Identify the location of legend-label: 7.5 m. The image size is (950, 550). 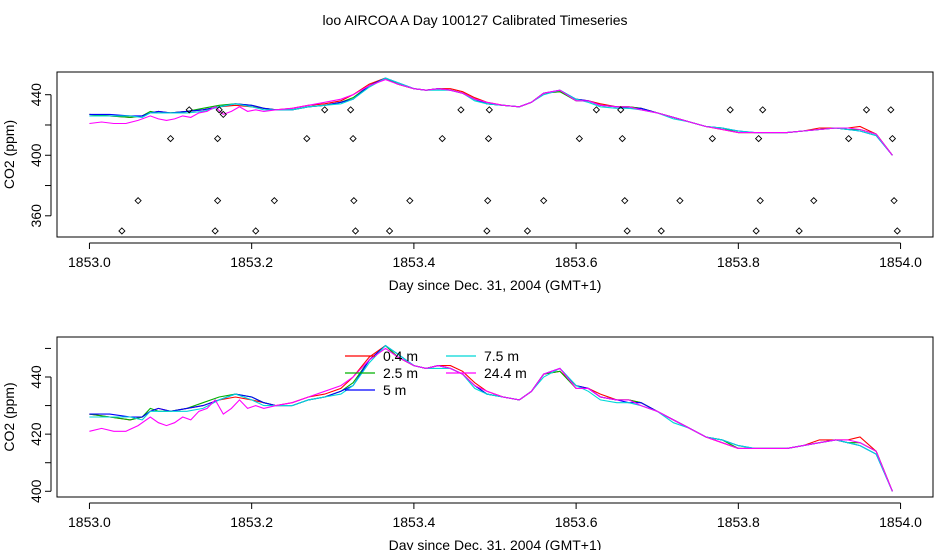
(501, 356).